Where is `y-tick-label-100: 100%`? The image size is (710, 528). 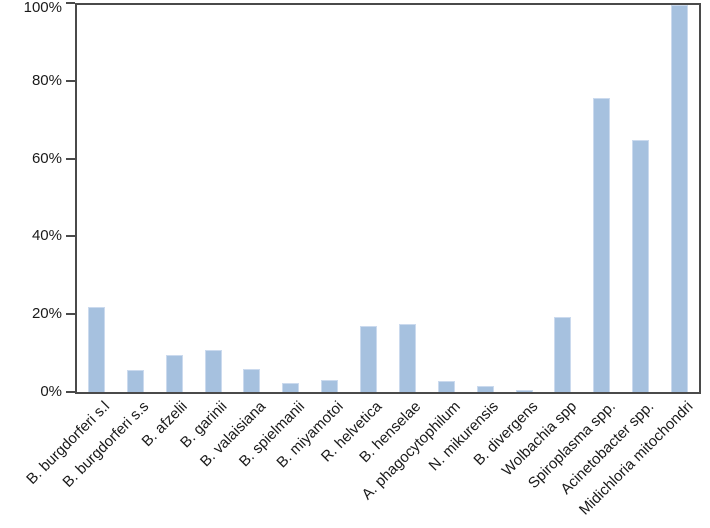
y-tick-label-100: 100% is located at coordinates (42, 8).